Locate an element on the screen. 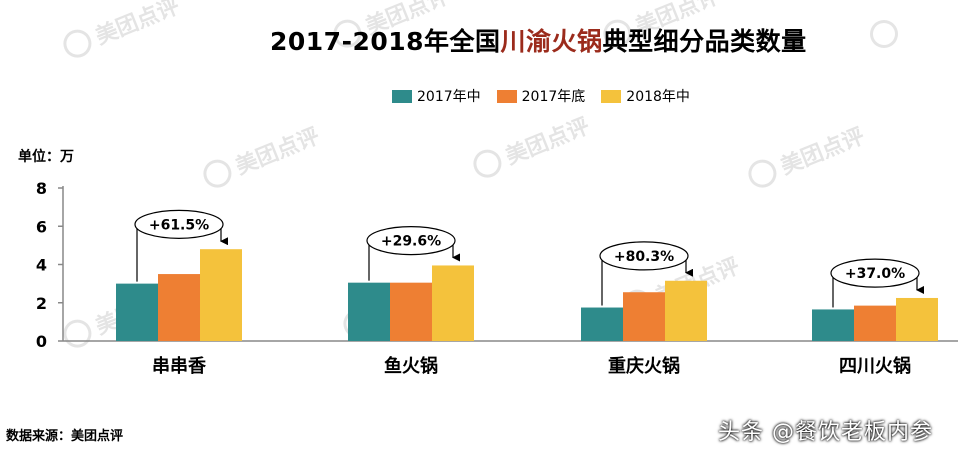 This screenshot has height=452, width=967. legend: 2017年中 2017年底 2018年中 is located at coordinates (541, 96).